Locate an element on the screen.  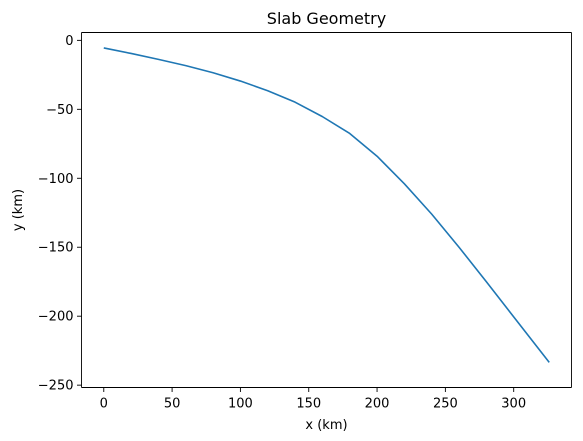
chart-title: Slab Geometry is located at coordinates (326, 18).